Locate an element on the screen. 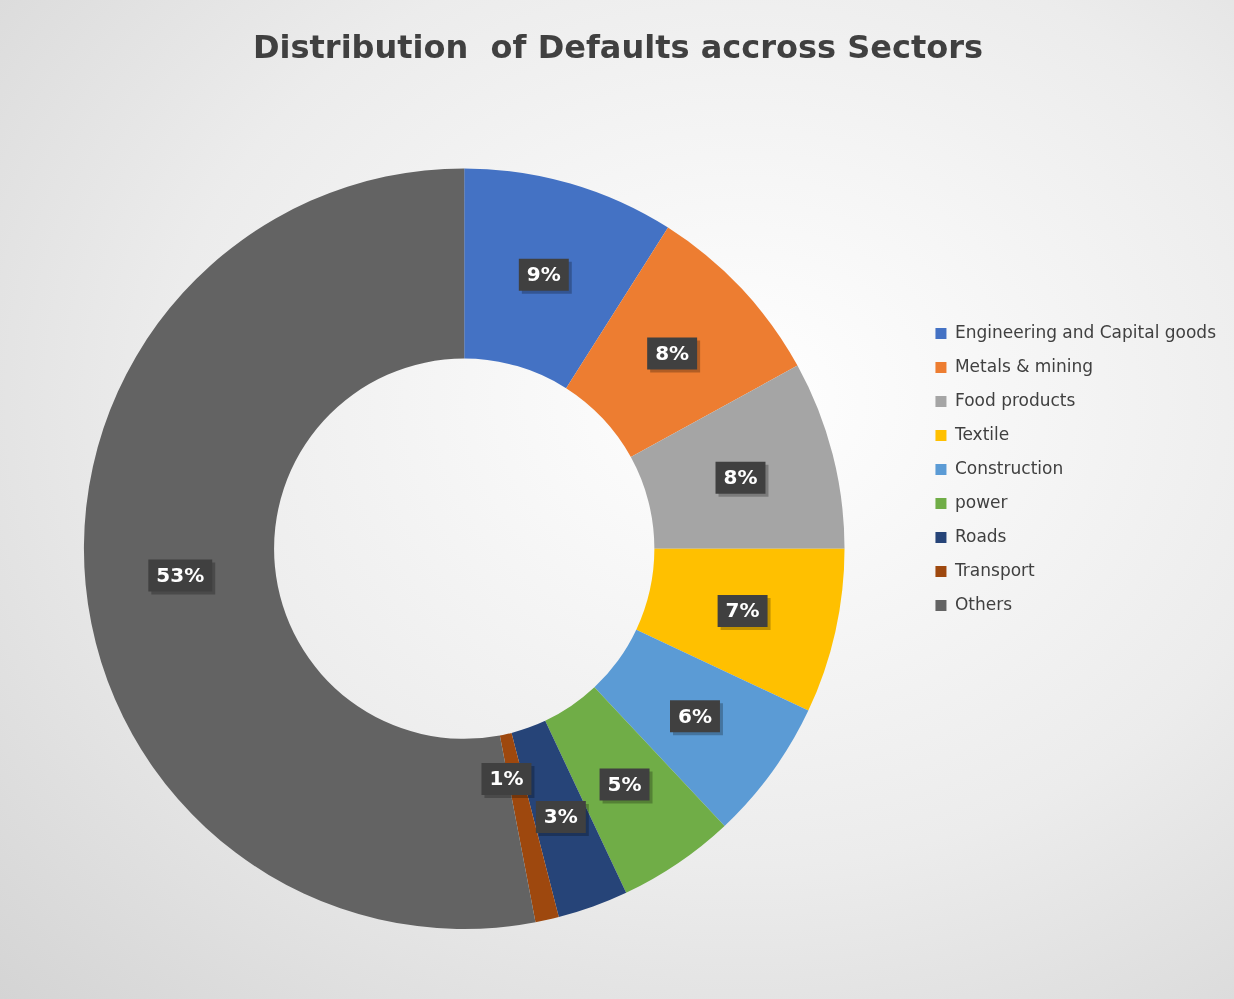  data-label: 6% is located at coordinates (695, 715).